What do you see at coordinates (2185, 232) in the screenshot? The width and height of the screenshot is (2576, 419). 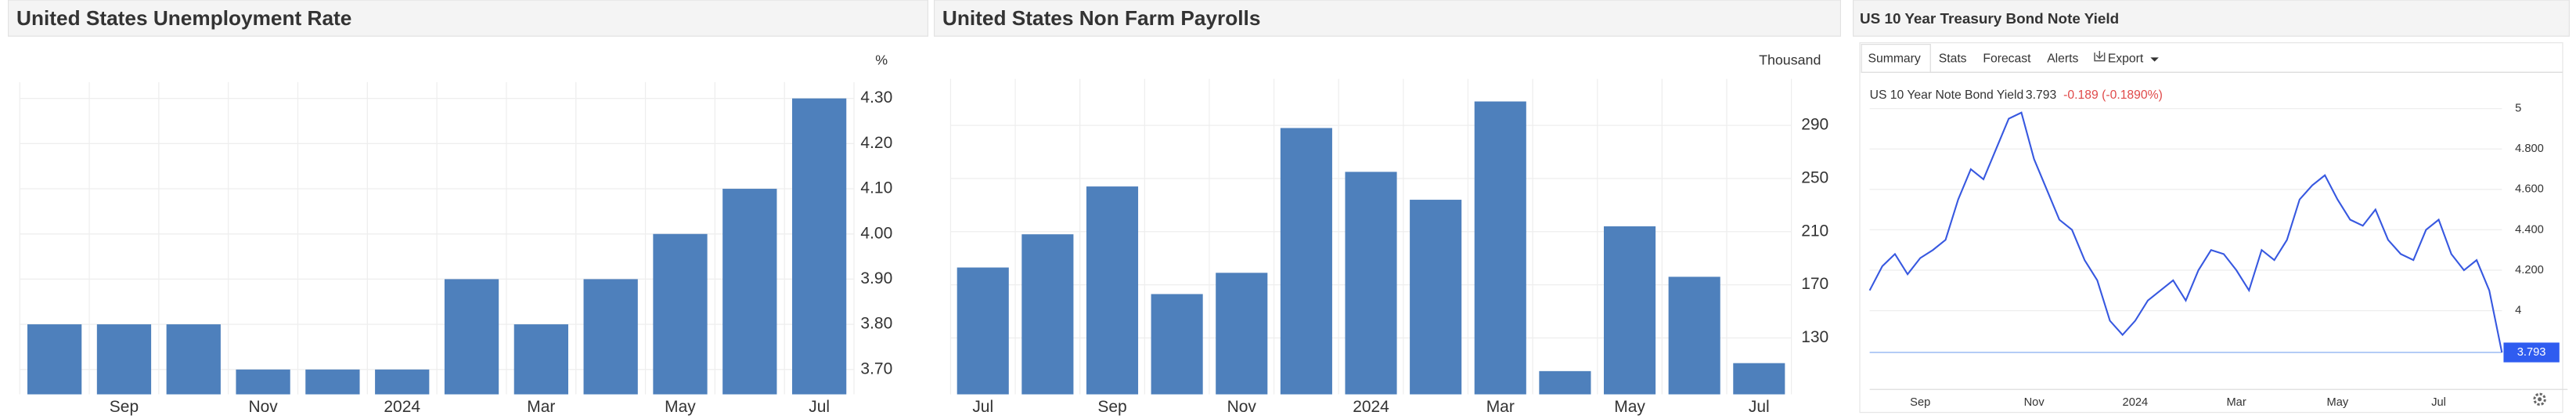 I see `line` at bounding box center [2185, 232].